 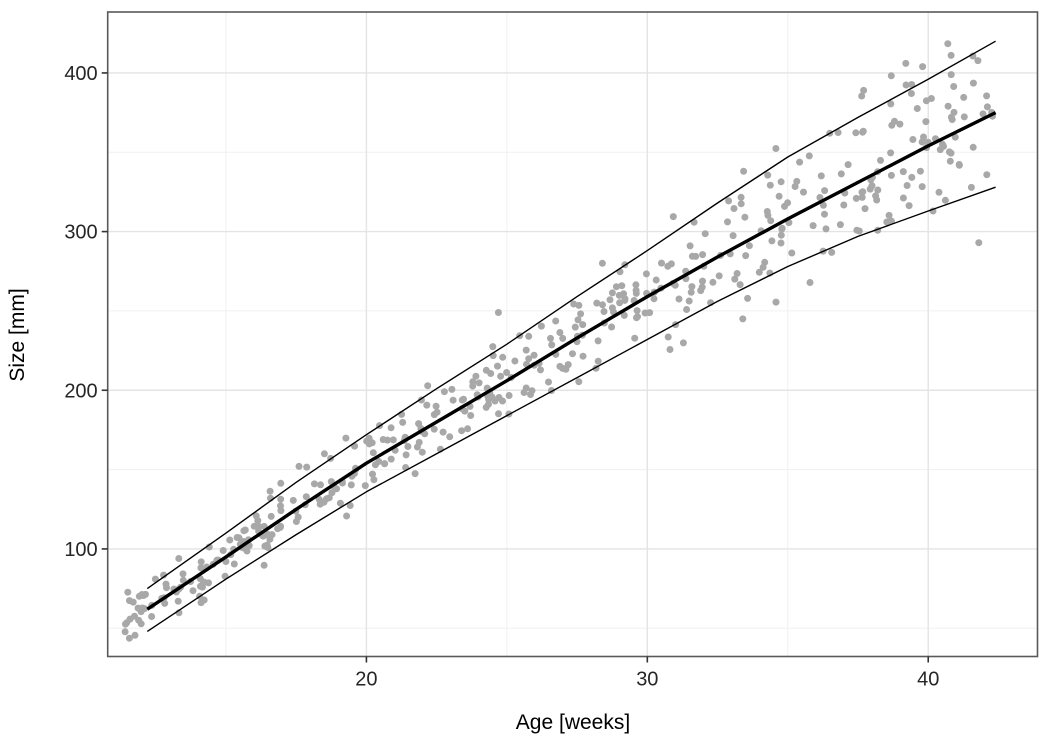 What do you see at coordinates (80, 233) in the screenshot?
I see `y-tick-label: 300` at bounding box center [80, 233].